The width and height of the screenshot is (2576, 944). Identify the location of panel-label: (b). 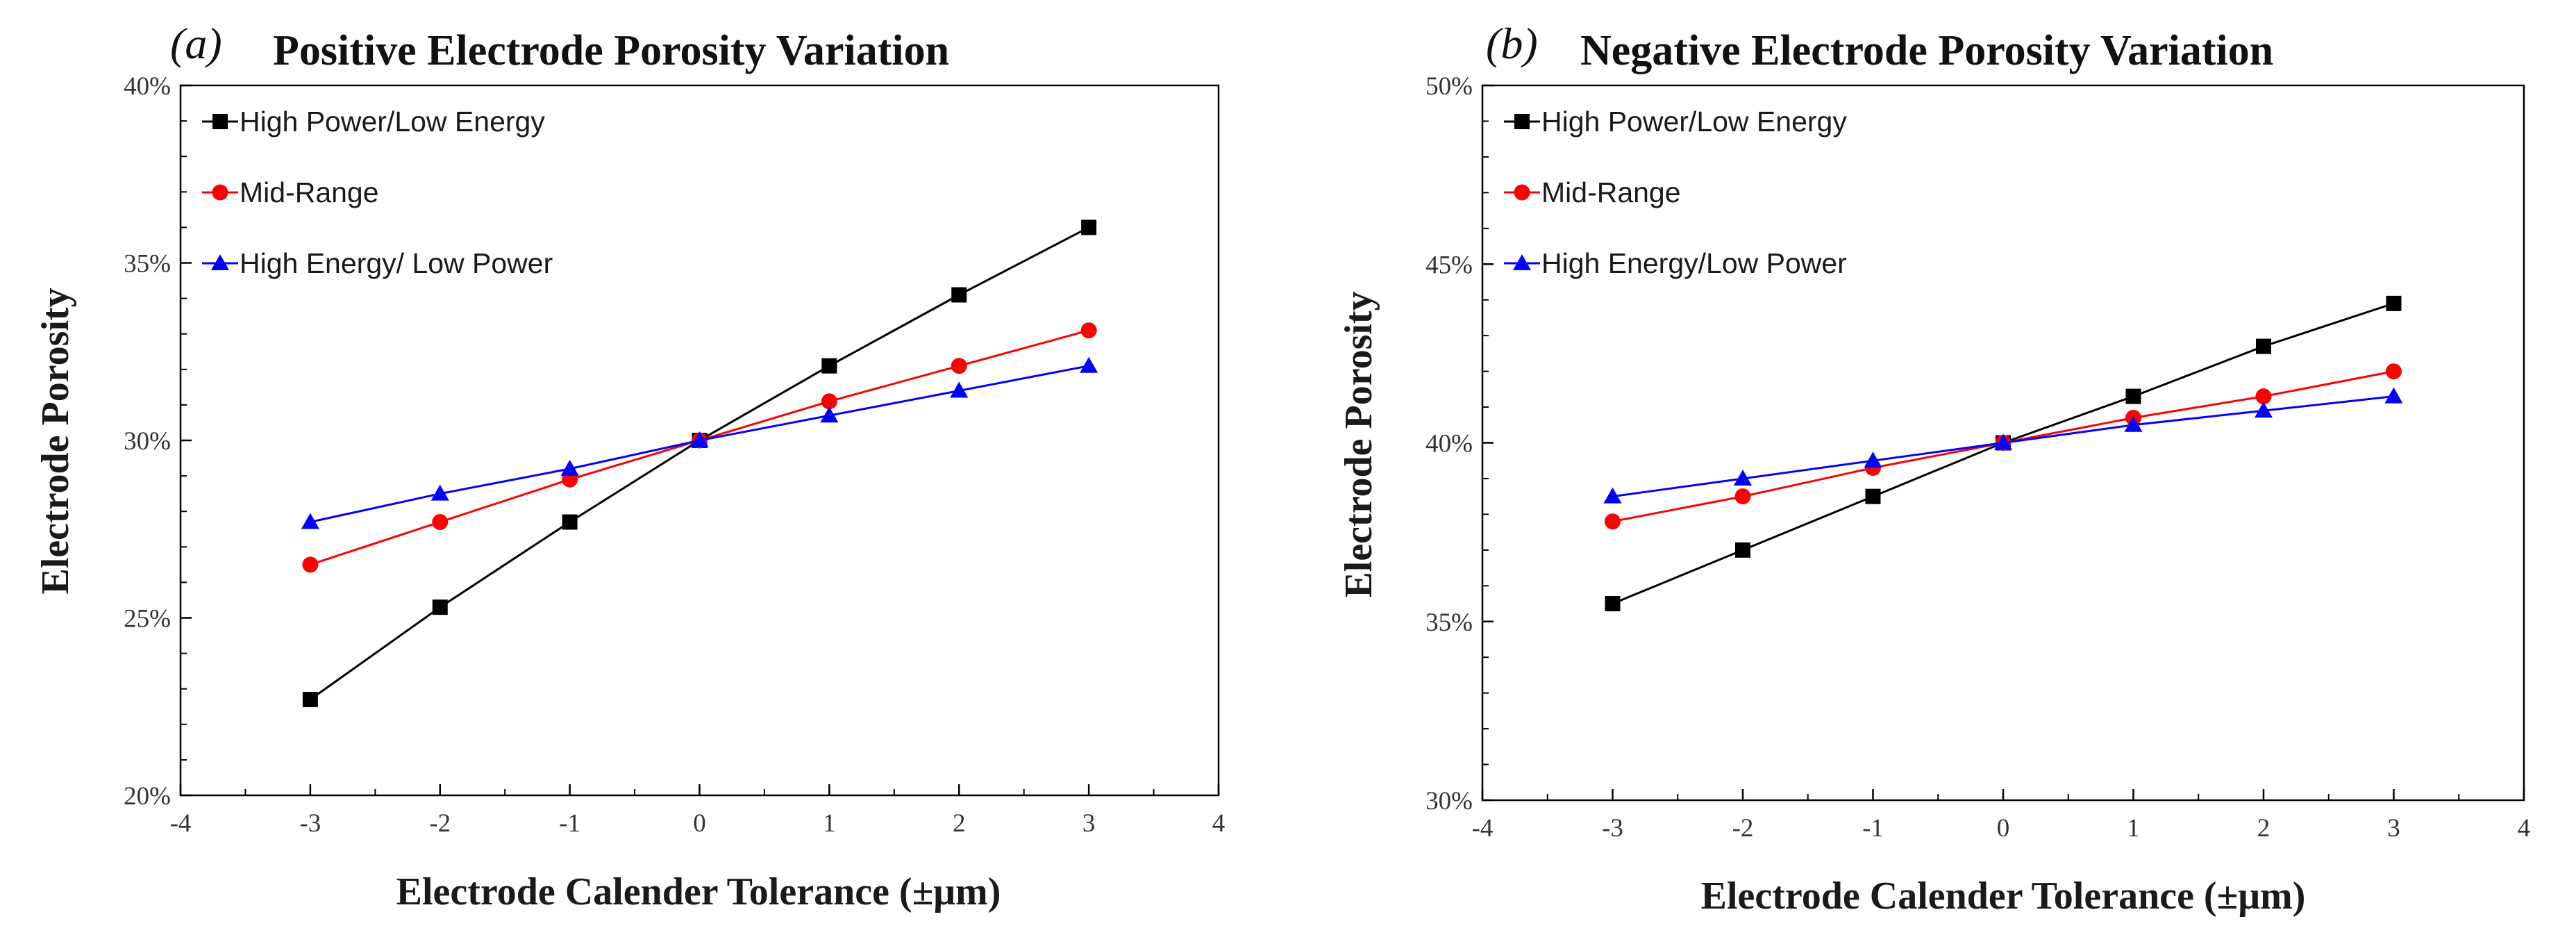
(1512, 43).